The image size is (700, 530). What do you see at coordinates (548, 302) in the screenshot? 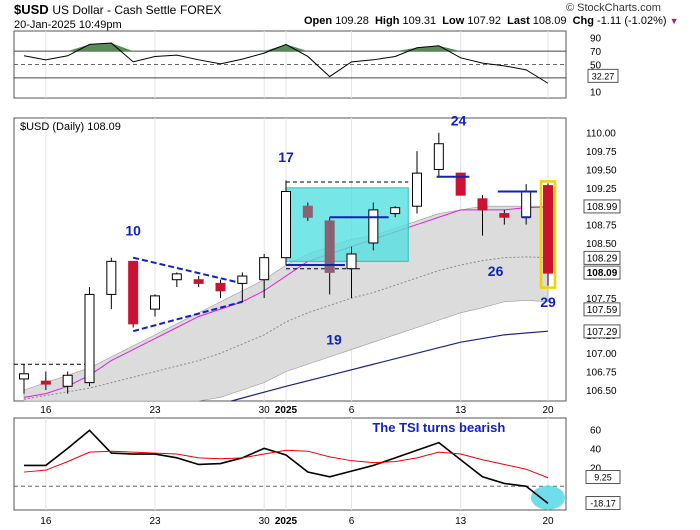
I see `wave-annotation: 29` at bounding box center [548, 302].